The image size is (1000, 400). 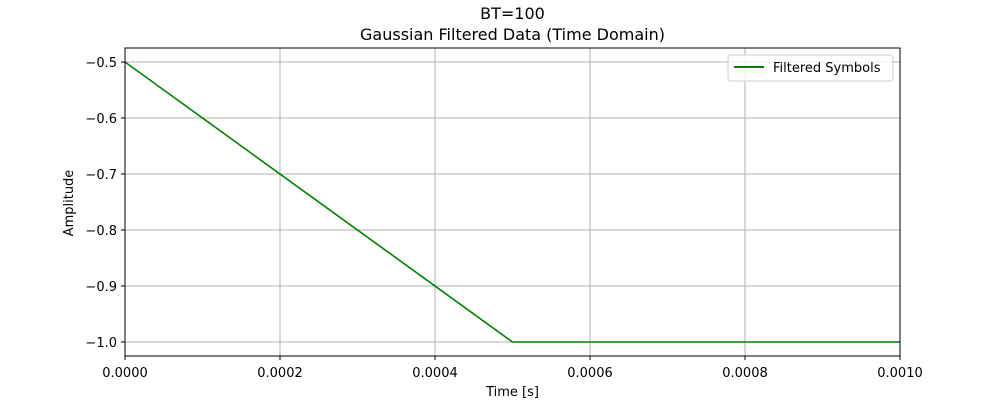 I want to click on chart-subtitle: Gaussian Filtered Data (Time Domain), so click(x=512, y=34).